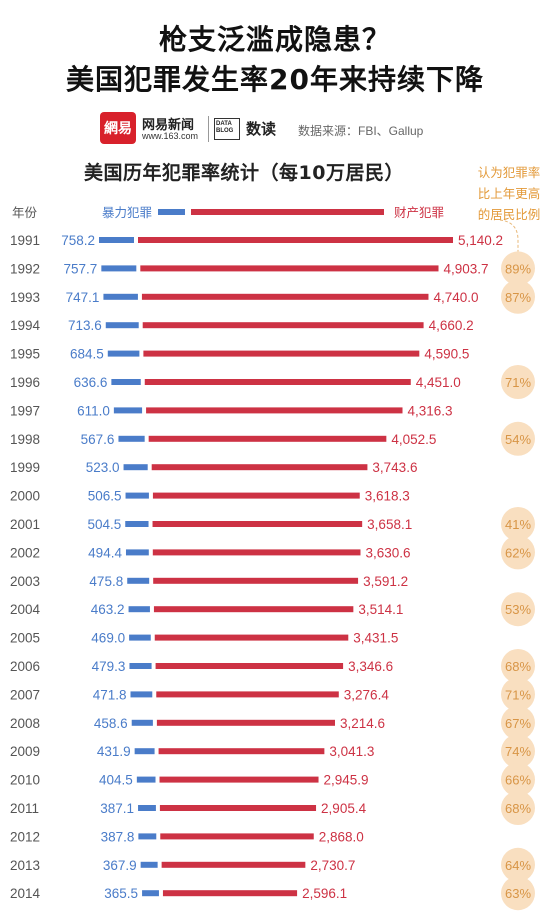 The width and height of the screenshot is (550, 922). I want to click on perception-percent-label: 67%, so click(518, 723).